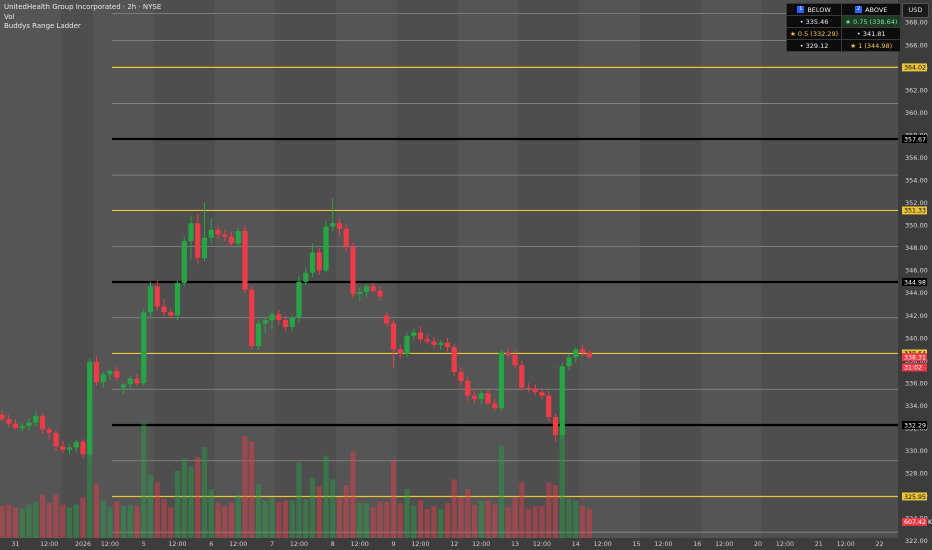 The image size is (932, 550). I want to click on x-tick-label: 16, so click(697, 544).